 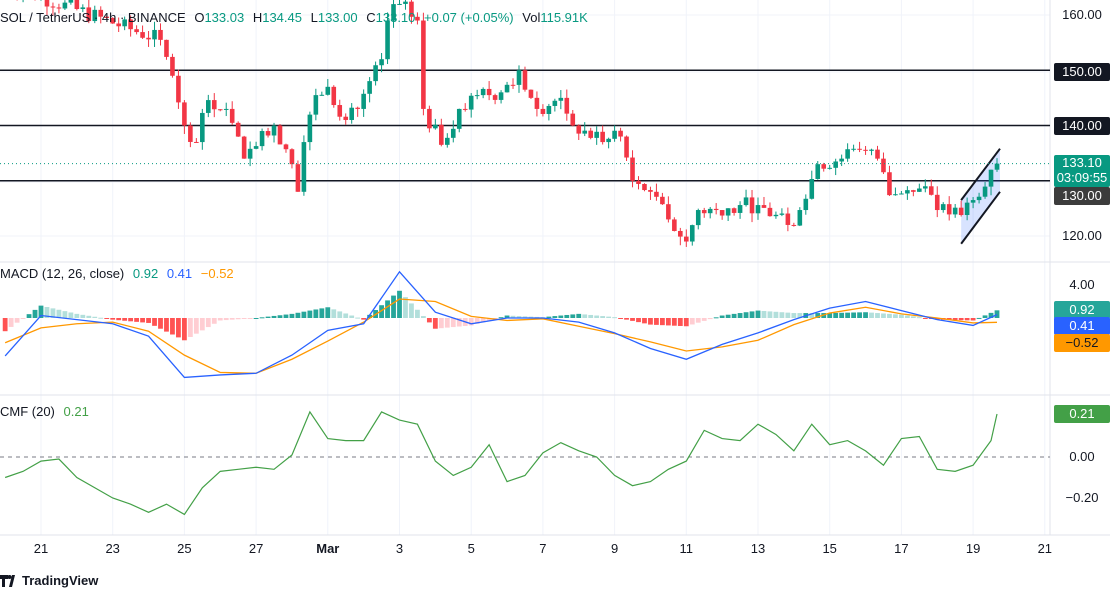 What do you see at coordinates (334, 17) in the screenshot?
I see `low-value: L133.00` at bounding box center [334, 17].